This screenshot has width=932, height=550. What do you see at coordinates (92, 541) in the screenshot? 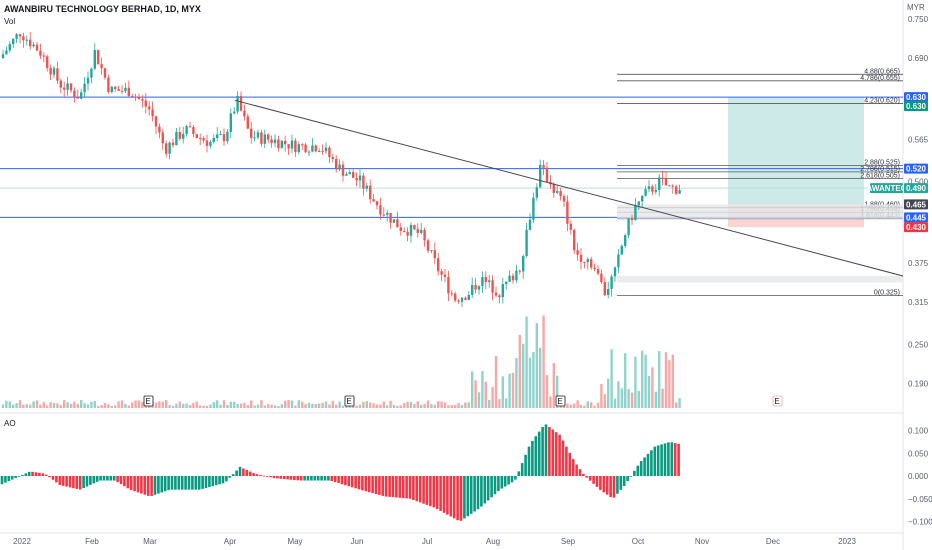
I see `time-label: Feb` at bounding box center [92, 541].